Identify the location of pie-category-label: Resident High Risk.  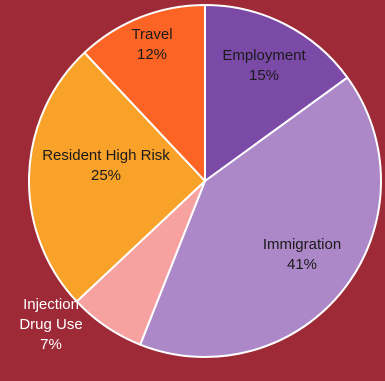
(106, 155).